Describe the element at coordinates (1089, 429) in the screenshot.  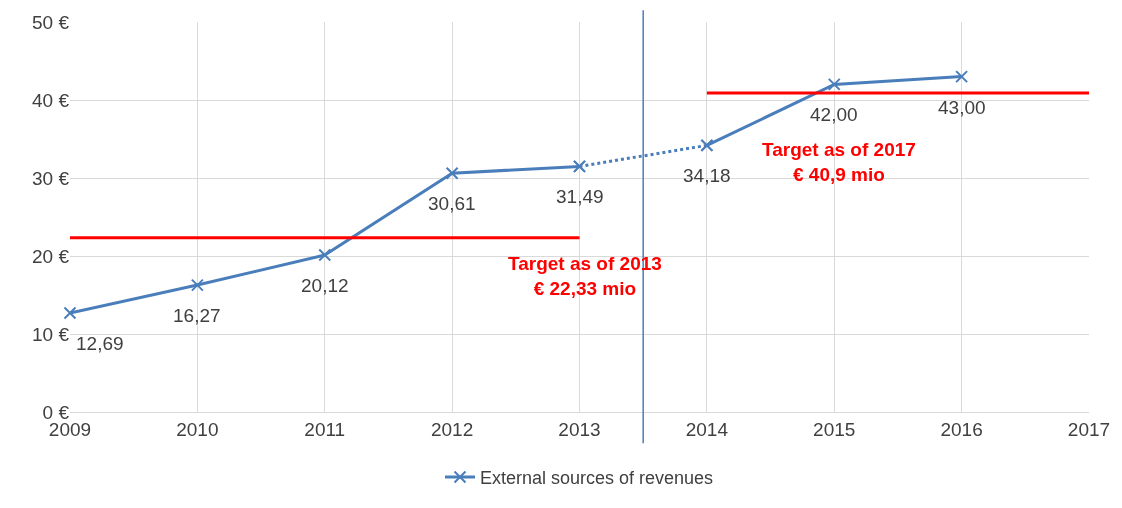
I see `x-tick-label: 2017` at that location.